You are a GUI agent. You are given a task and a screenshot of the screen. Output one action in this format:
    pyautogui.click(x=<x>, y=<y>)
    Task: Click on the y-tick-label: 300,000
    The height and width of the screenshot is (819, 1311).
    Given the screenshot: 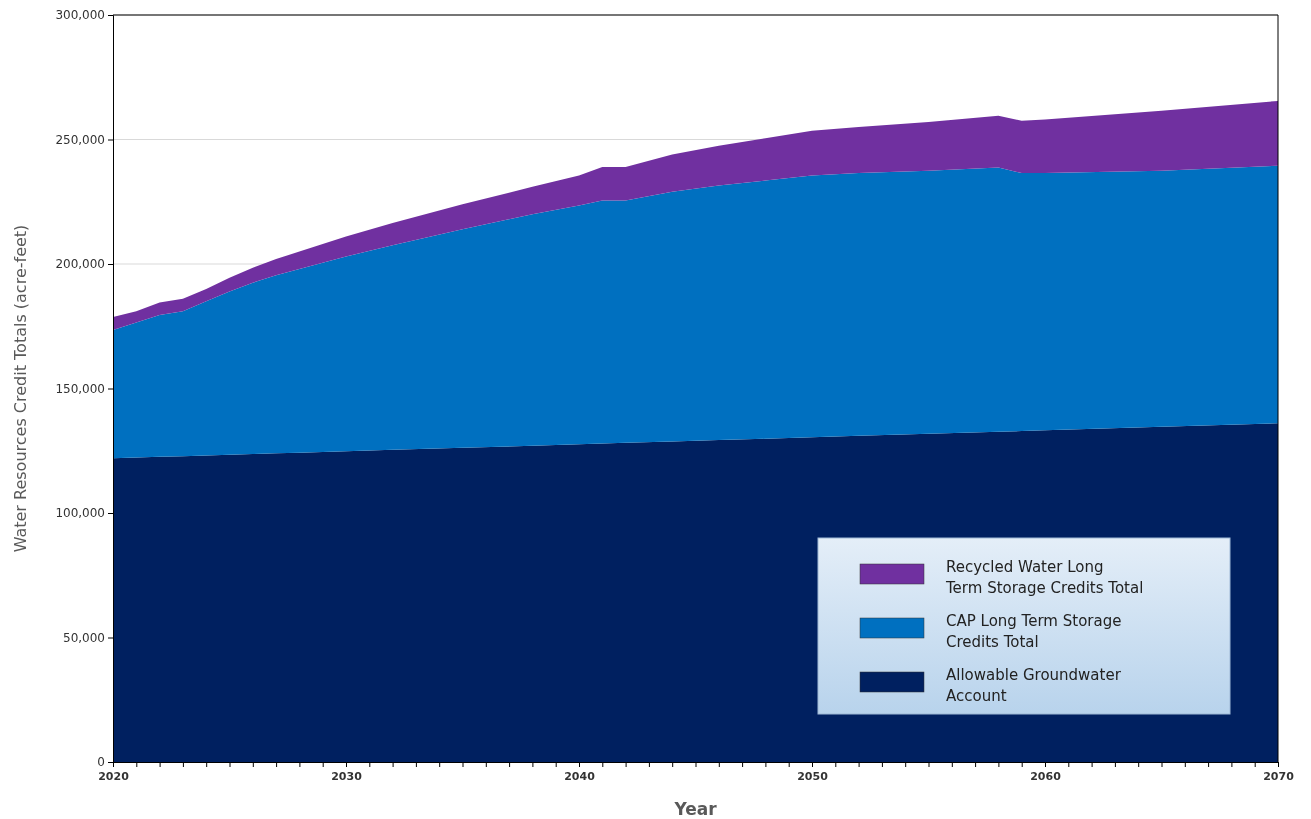 What is the action you would take?
    pyautogui.click(x=80, y=15)
    